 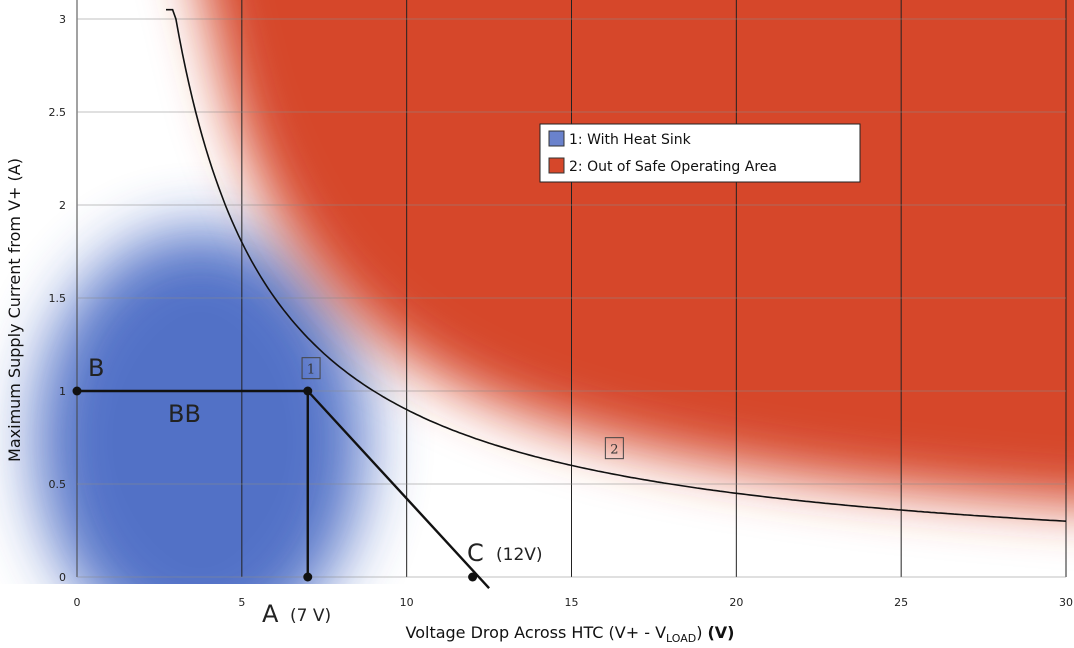 I want to click on y-tick-label: 1.5, so click(x=58, y=298).